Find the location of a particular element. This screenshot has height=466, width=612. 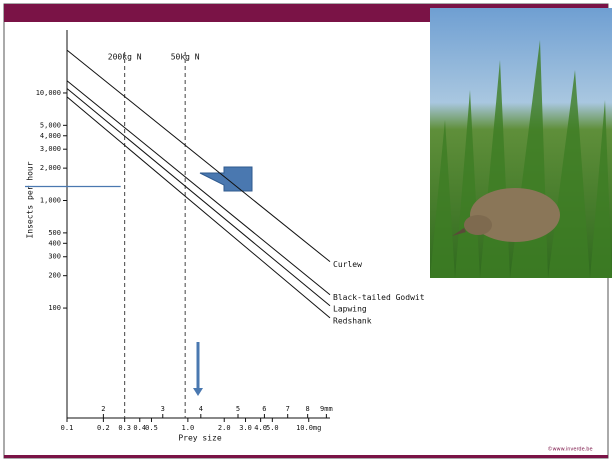

x-tick-label: 2.0 is located at coordinates (224, 428).